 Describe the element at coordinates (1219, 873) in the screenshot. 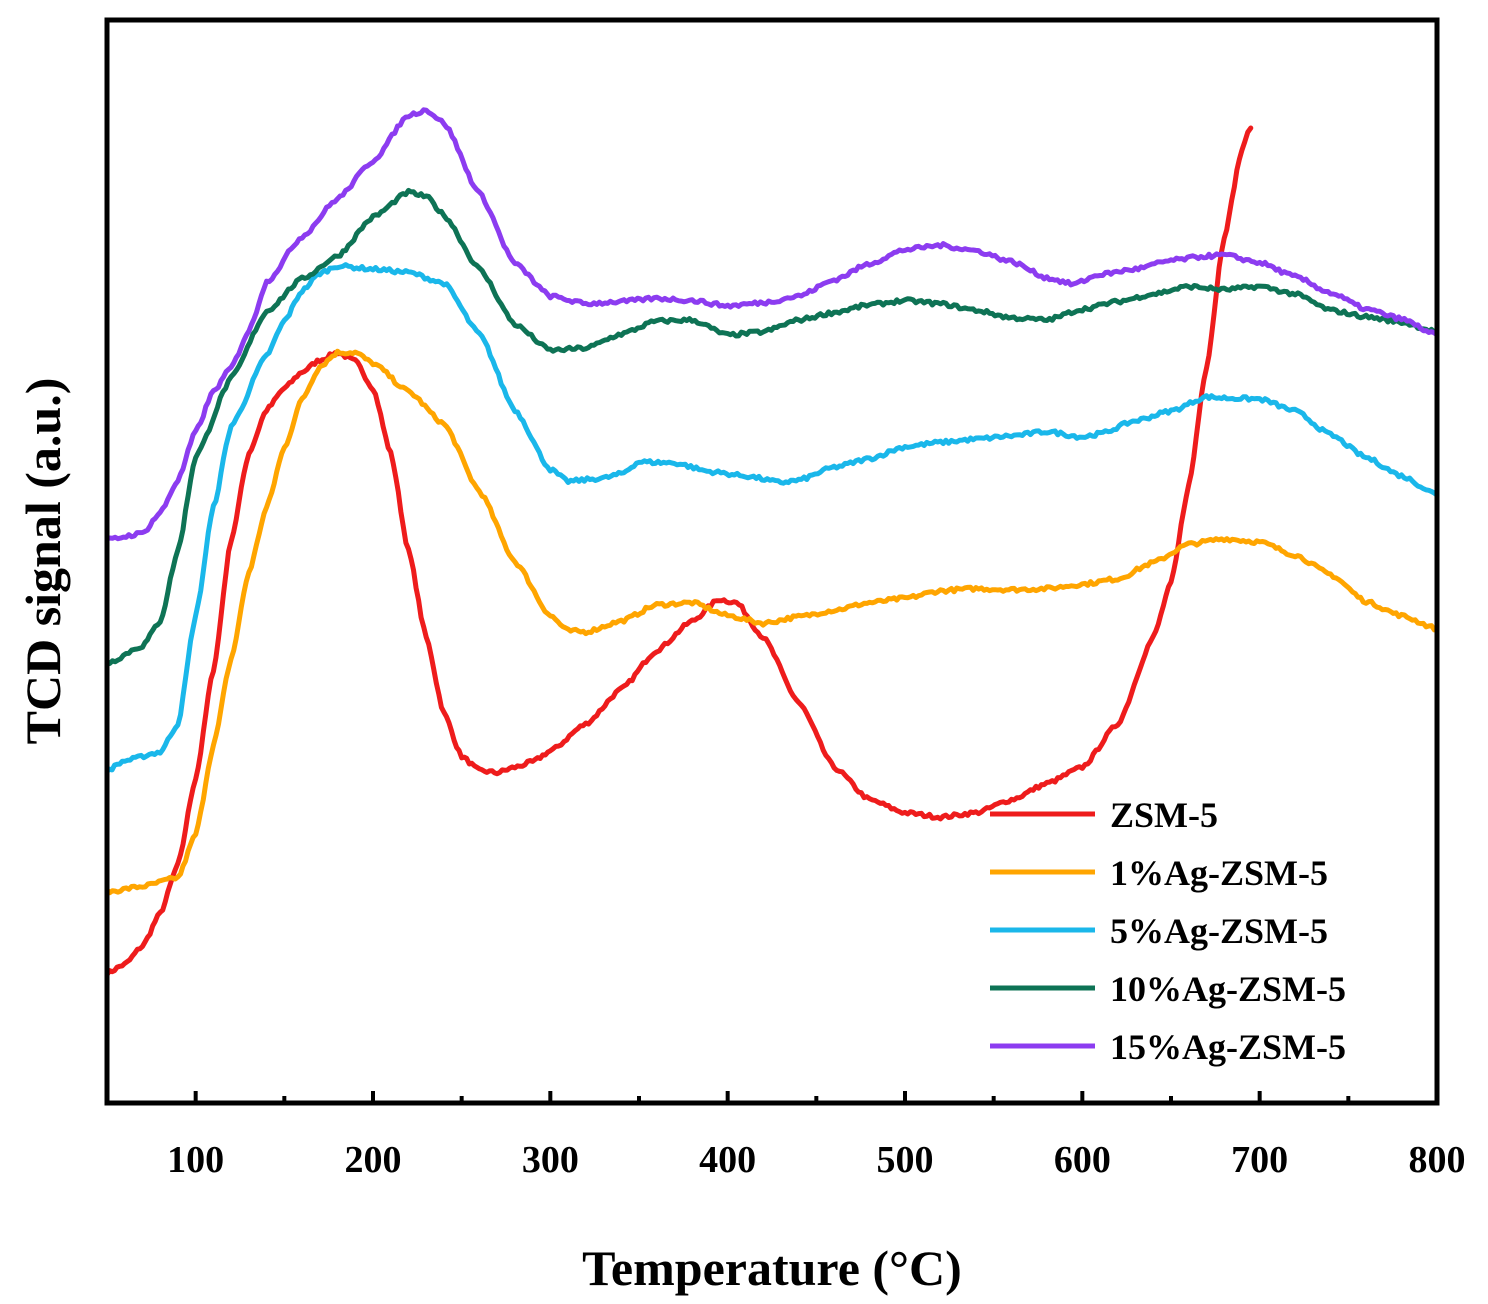

I see `legend-label-1-ag-zsm-5: 1%Ag-ZSM-5` at that location.